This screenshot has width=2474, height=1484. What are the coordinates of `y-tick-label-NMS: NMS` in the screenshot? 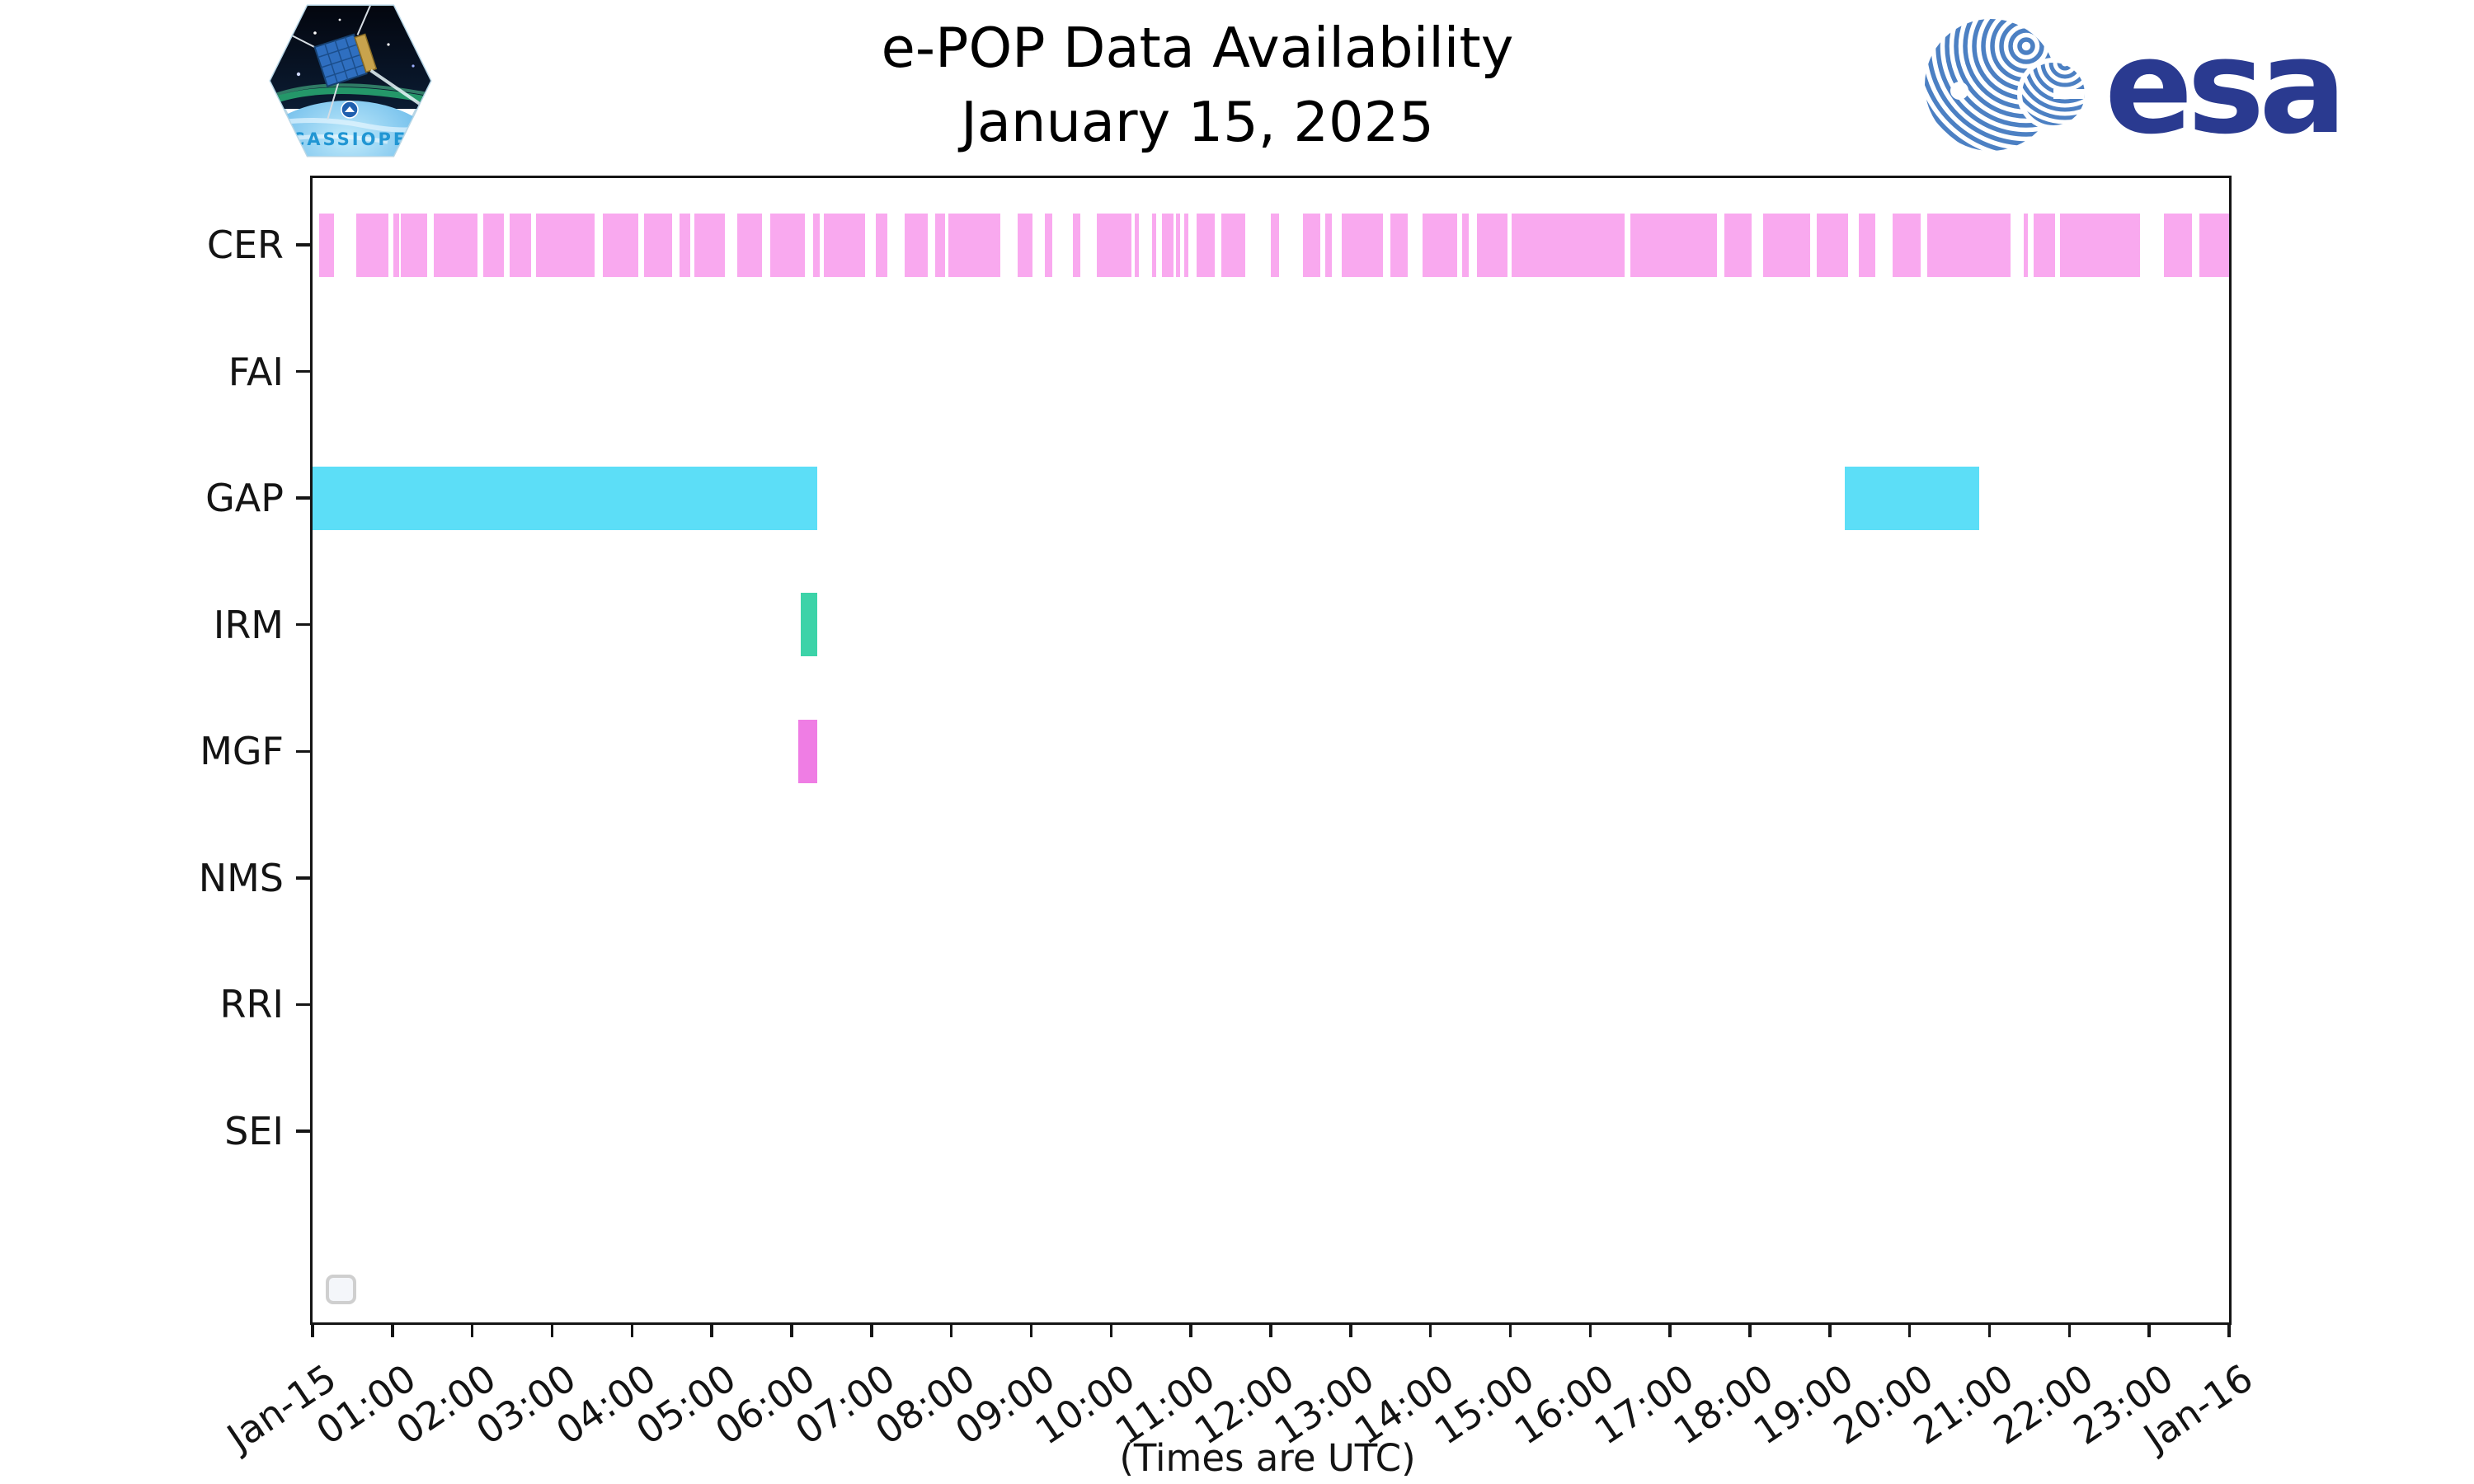 It's located at (241, 878).